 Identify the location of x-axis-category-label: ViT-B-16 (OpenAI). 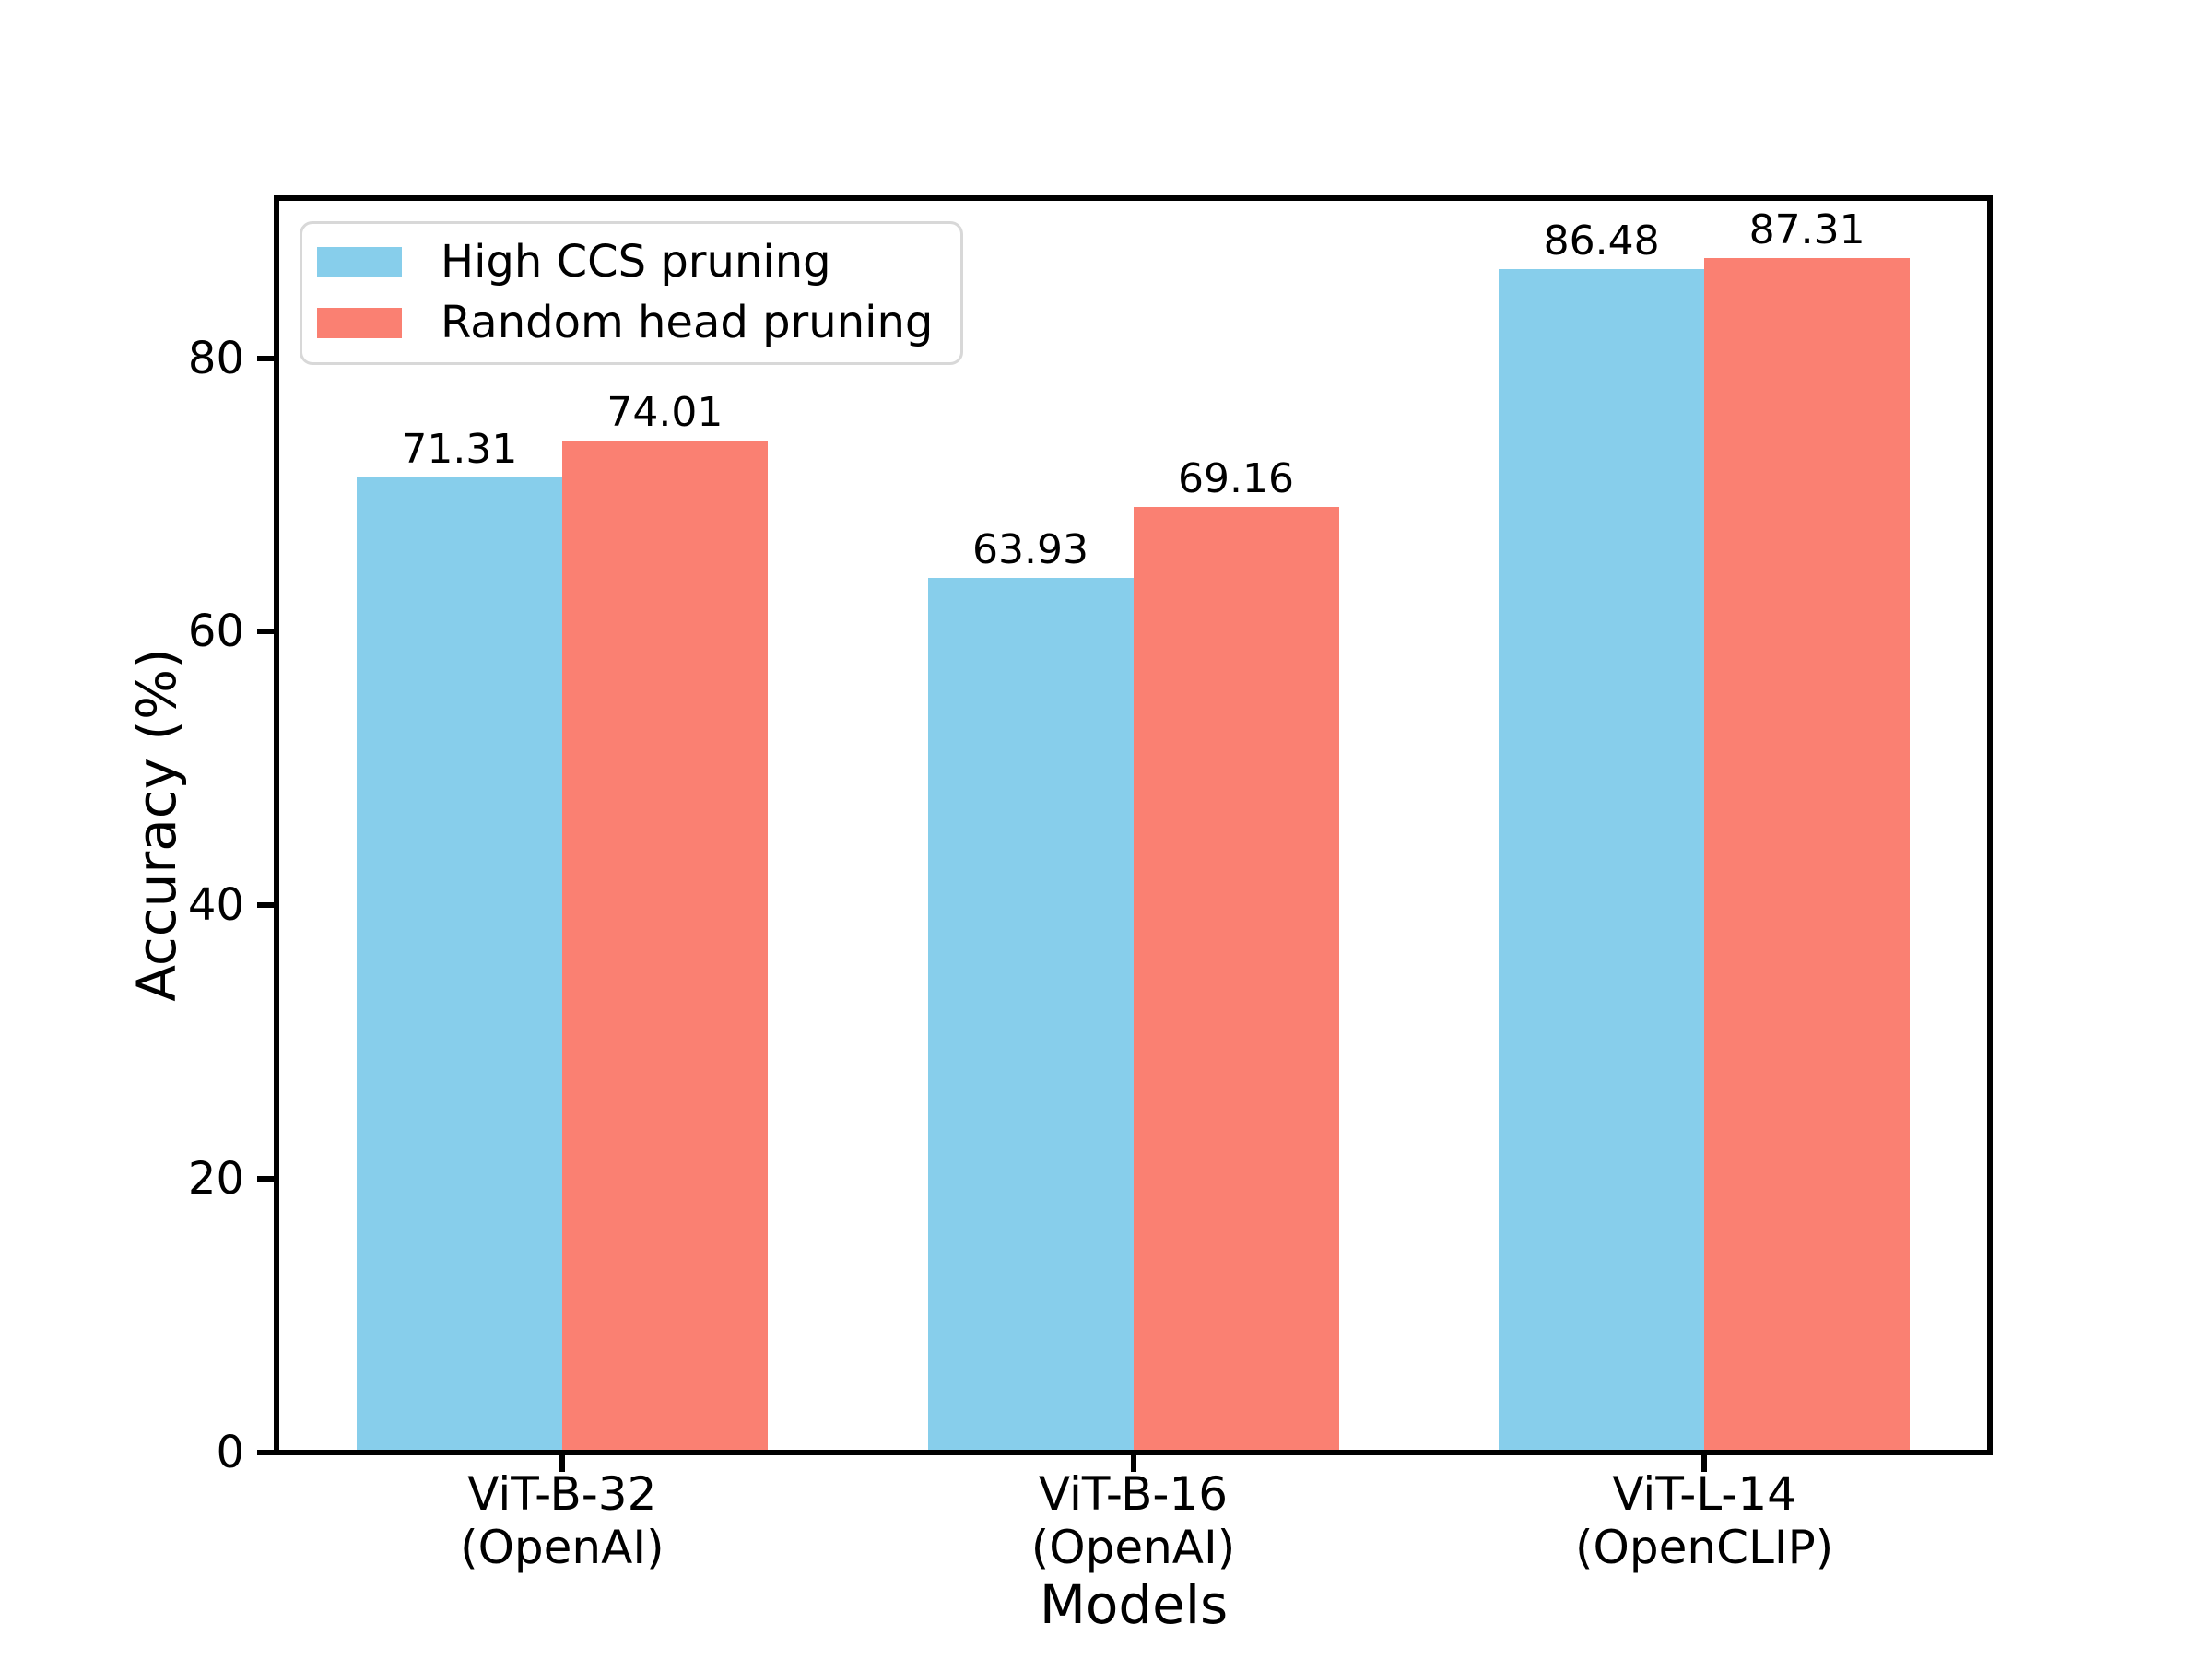
(1133, 1520).